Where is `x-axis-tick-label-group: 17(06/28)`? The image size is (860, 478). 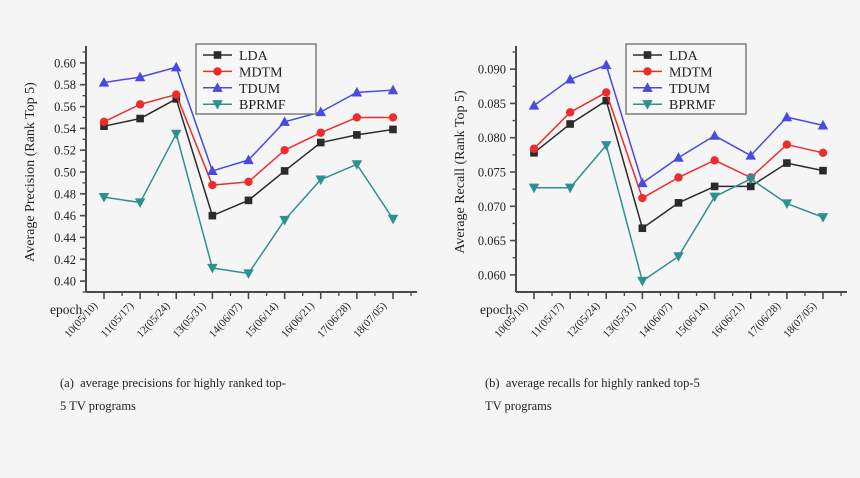 x-axis-tick-label-group: 17(06/28) is located at coordinates (764, 320).